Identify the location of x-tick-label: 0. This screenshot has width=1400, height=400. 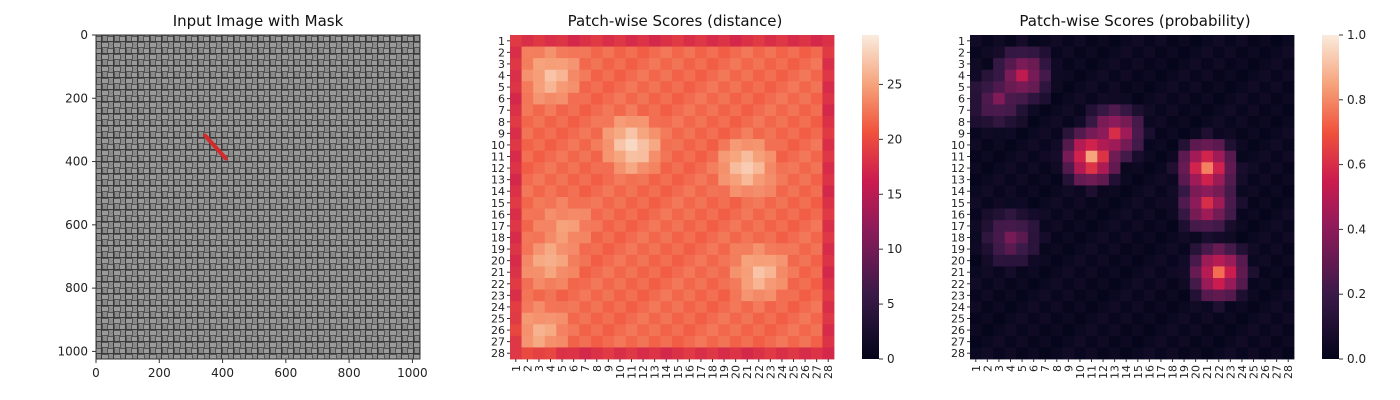
(96, 373).